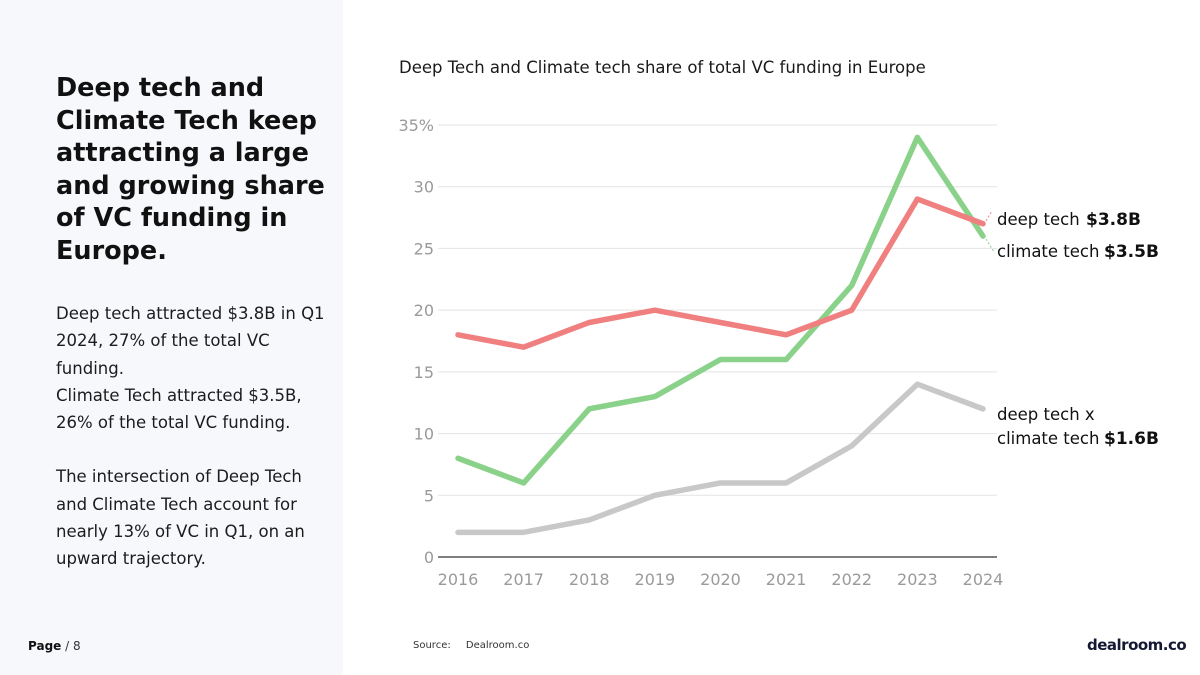  I want to click on x-tick-label: 2021, so click(786, 579).